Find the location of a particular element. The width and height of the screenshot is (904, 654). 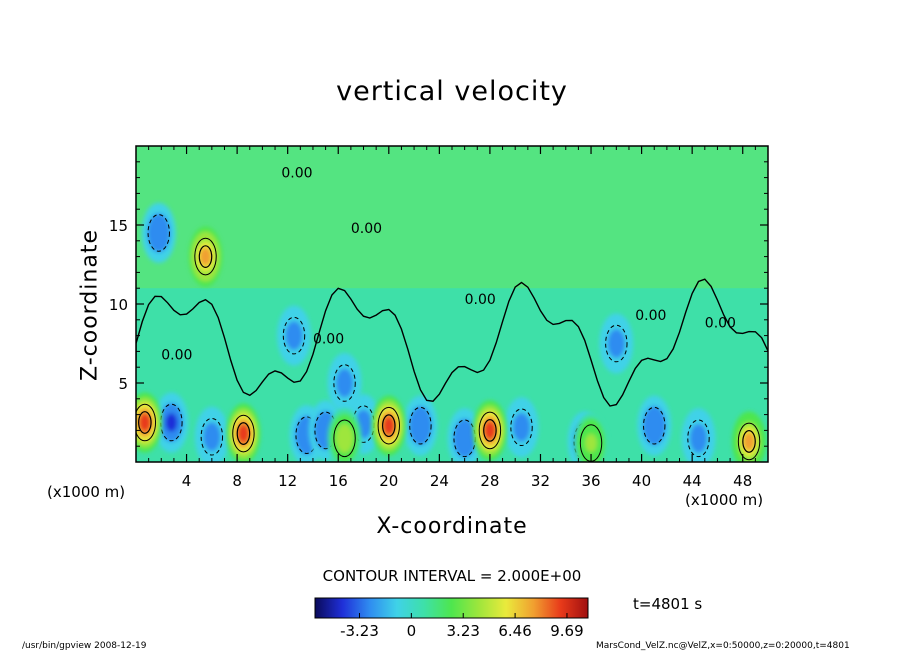

x-tick-label-1: 8 is located at coordinates (237, 481).